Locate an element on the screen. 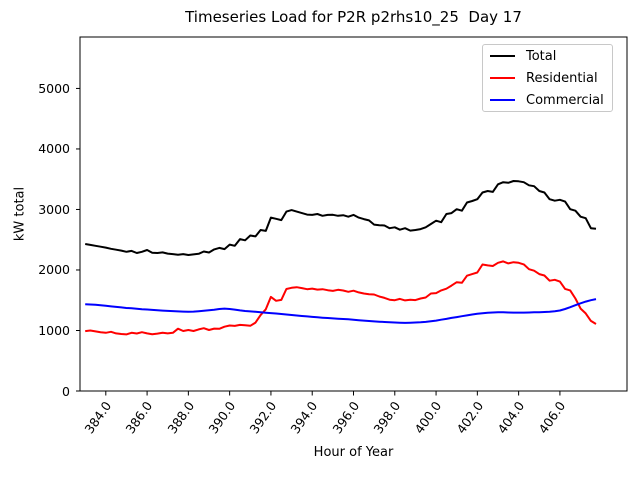  commercial-line-swatch is located at coordinates (502, 100).